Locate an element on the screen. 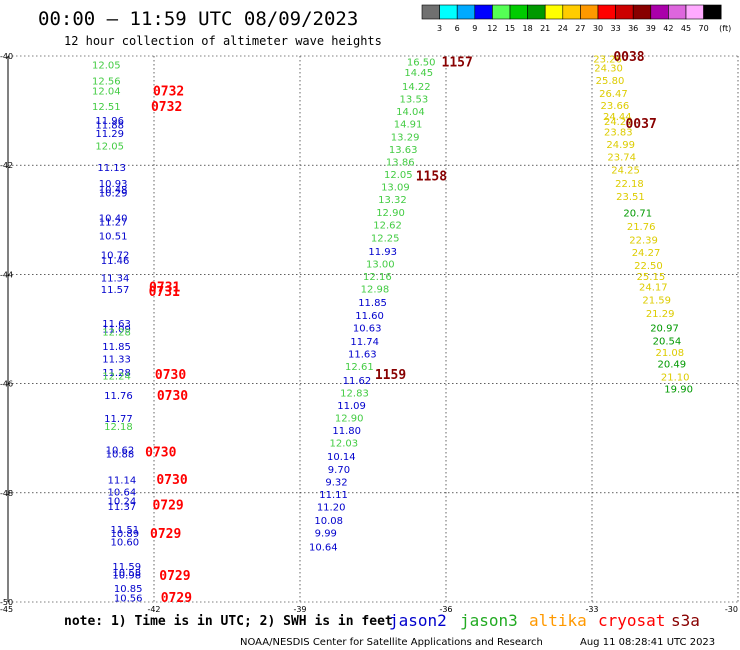  swh-value-label: 11.76 is located at coordinates (118, 396).